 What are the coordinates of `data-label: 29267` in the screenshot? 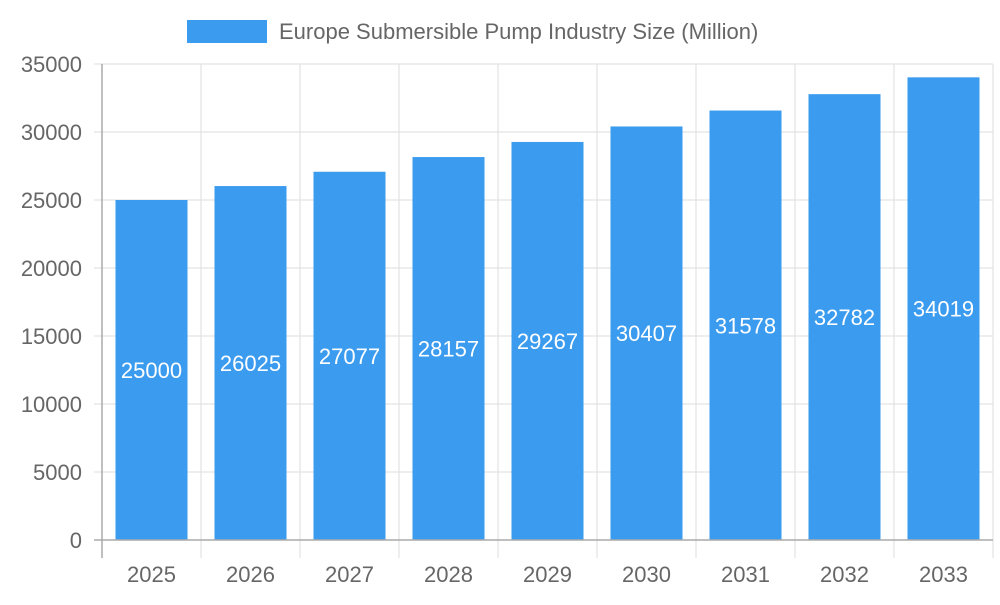 It's located at (547, 341).